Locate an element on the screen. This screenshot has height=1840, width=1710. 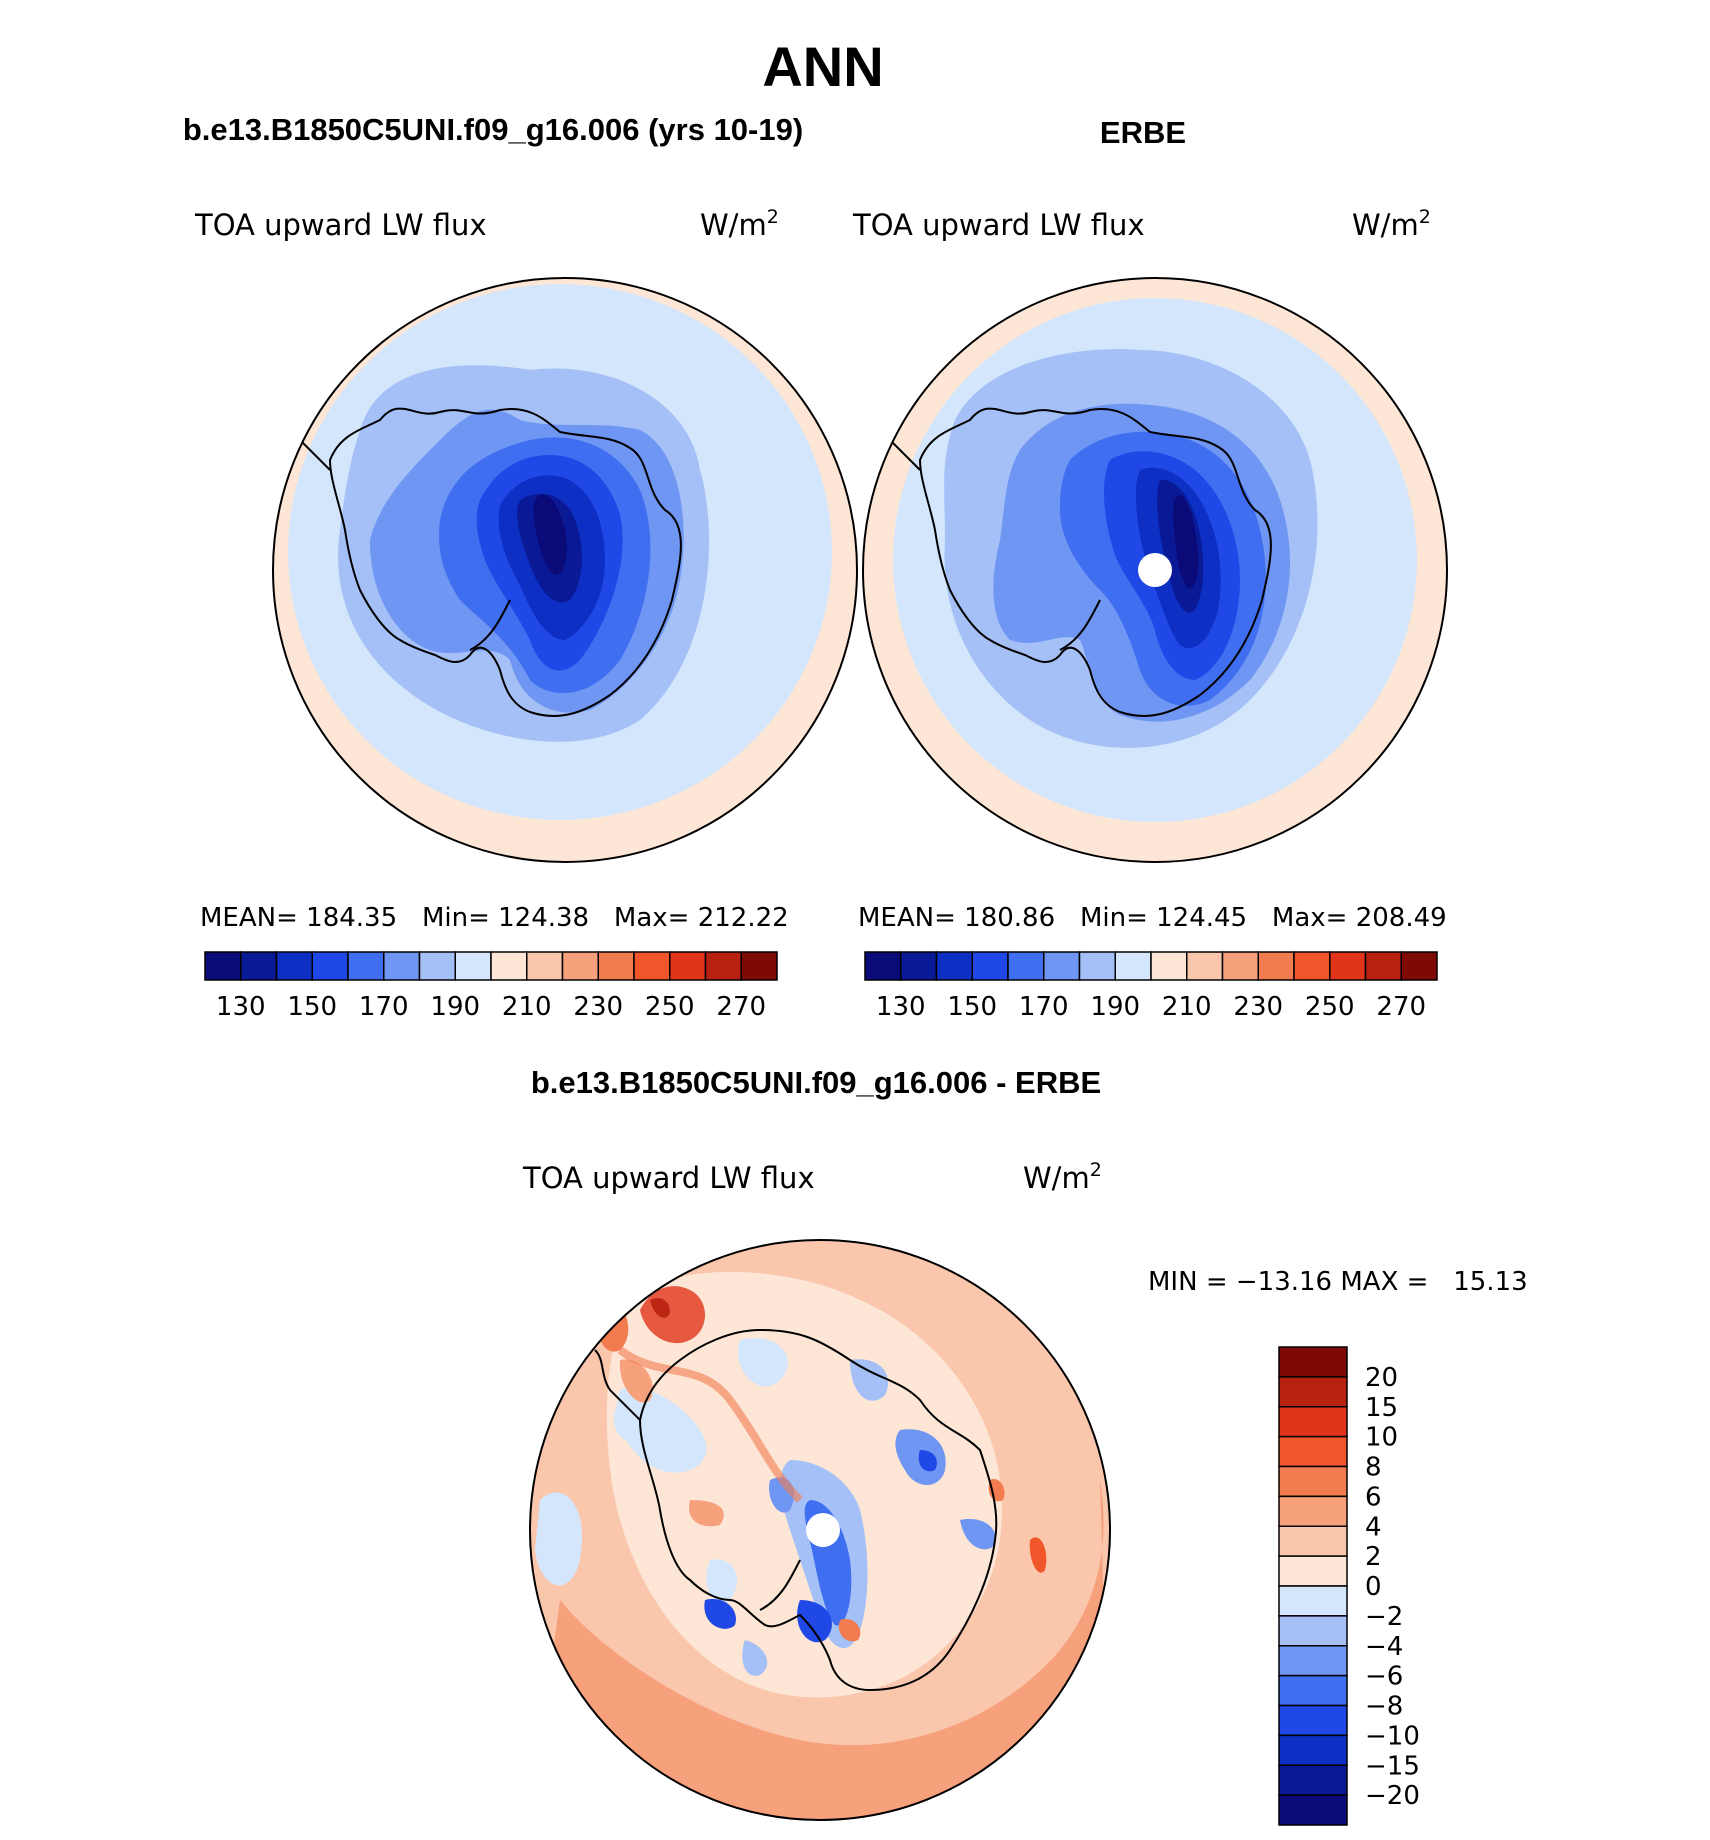
panel-diff-colorbar-tick-label: 0 is located at coordinates (1373, 1587).